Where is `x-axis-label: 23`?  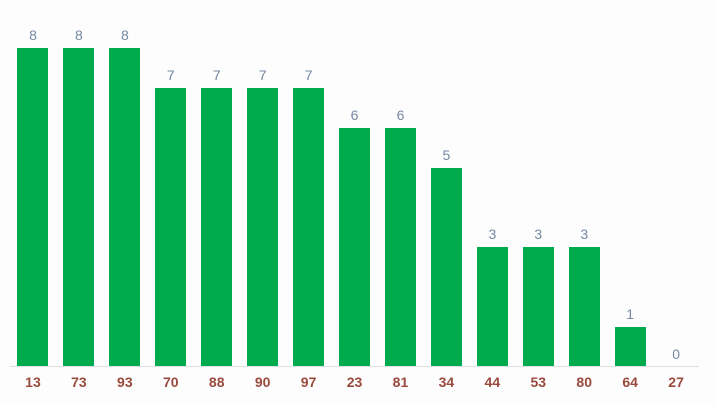
x-axis-label: 23 is located at coordinates (354, 382).